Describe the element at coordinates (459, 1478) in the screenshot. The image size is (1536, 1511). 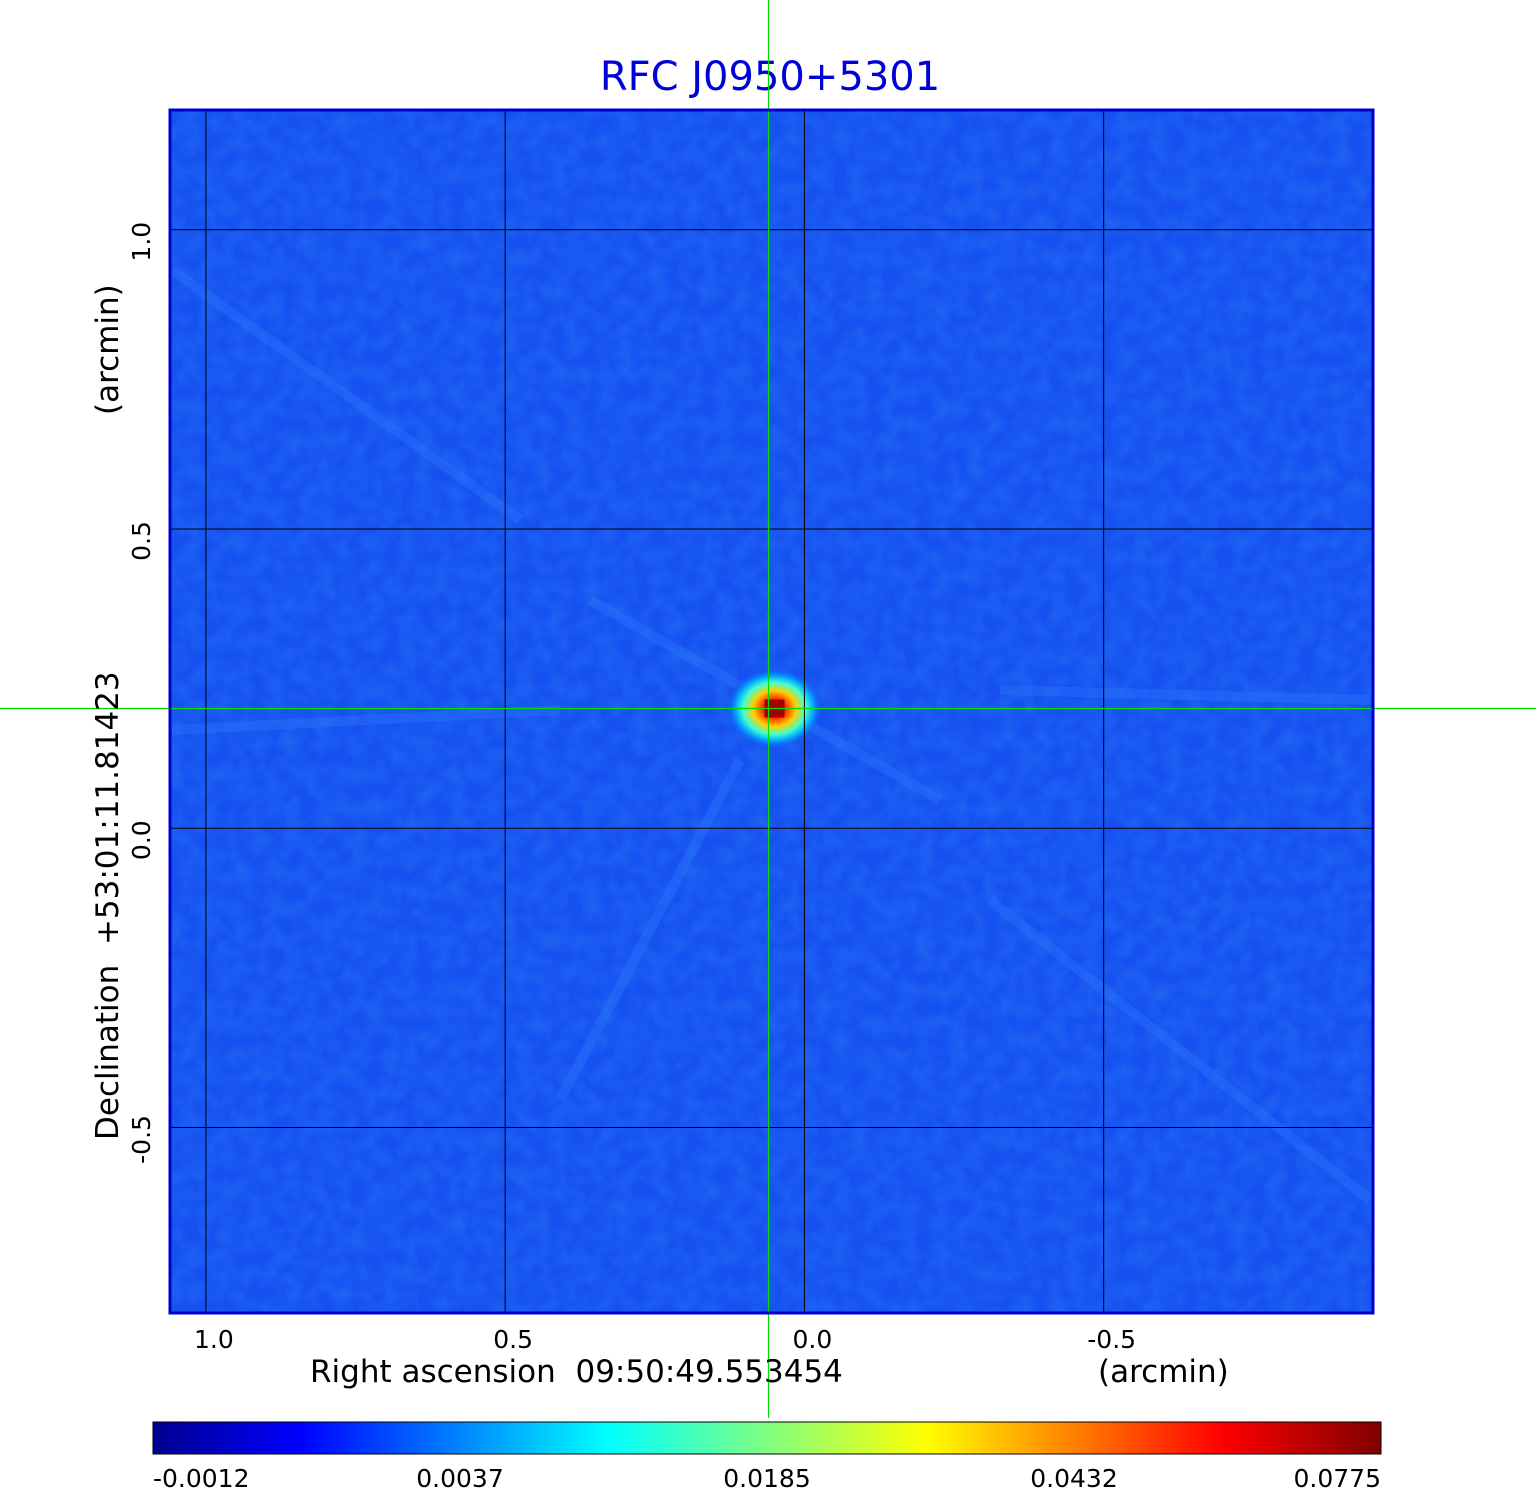
I see `colorbar-tick-label: 0.0037` at that location.